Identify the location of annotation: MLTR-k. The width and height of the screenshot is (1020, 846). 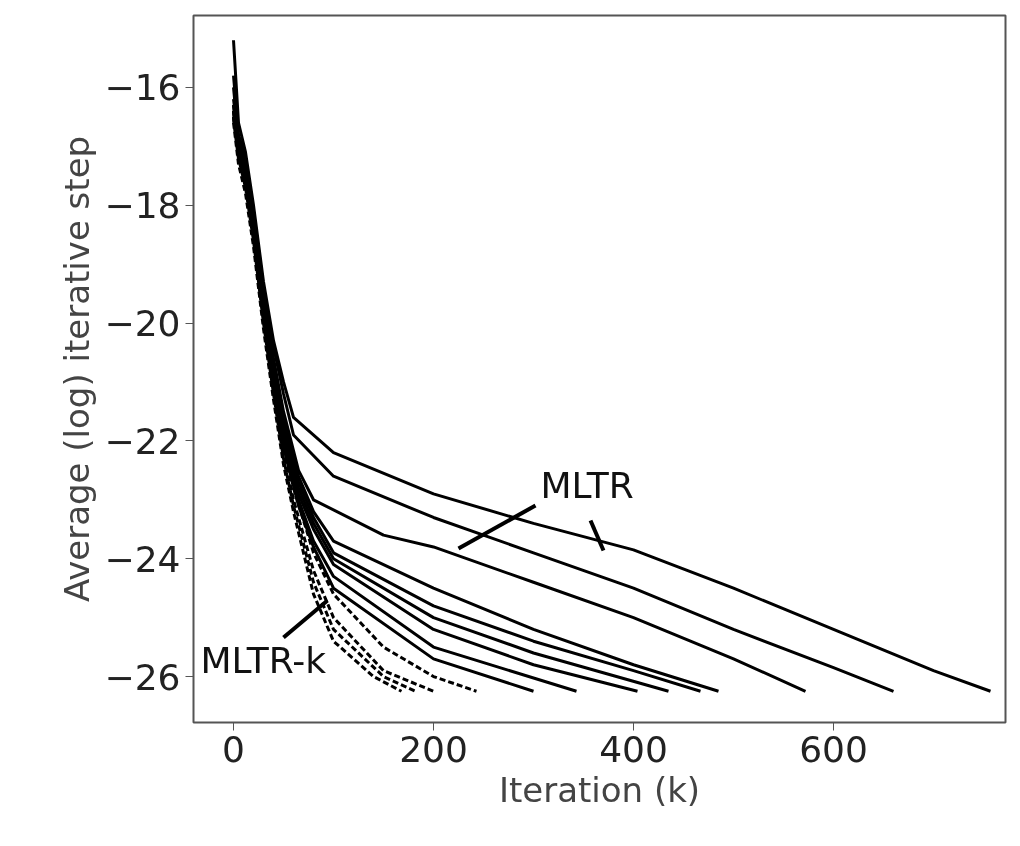
(263, 660).